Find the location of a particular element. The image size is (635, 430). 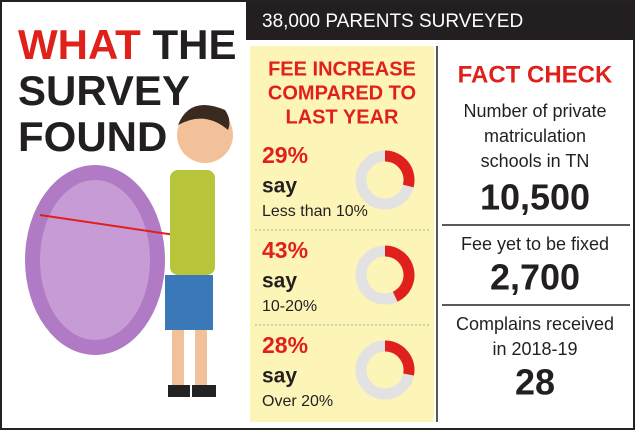

fact-label: Fee yet to be fixed is located at coordinates (535, 244).